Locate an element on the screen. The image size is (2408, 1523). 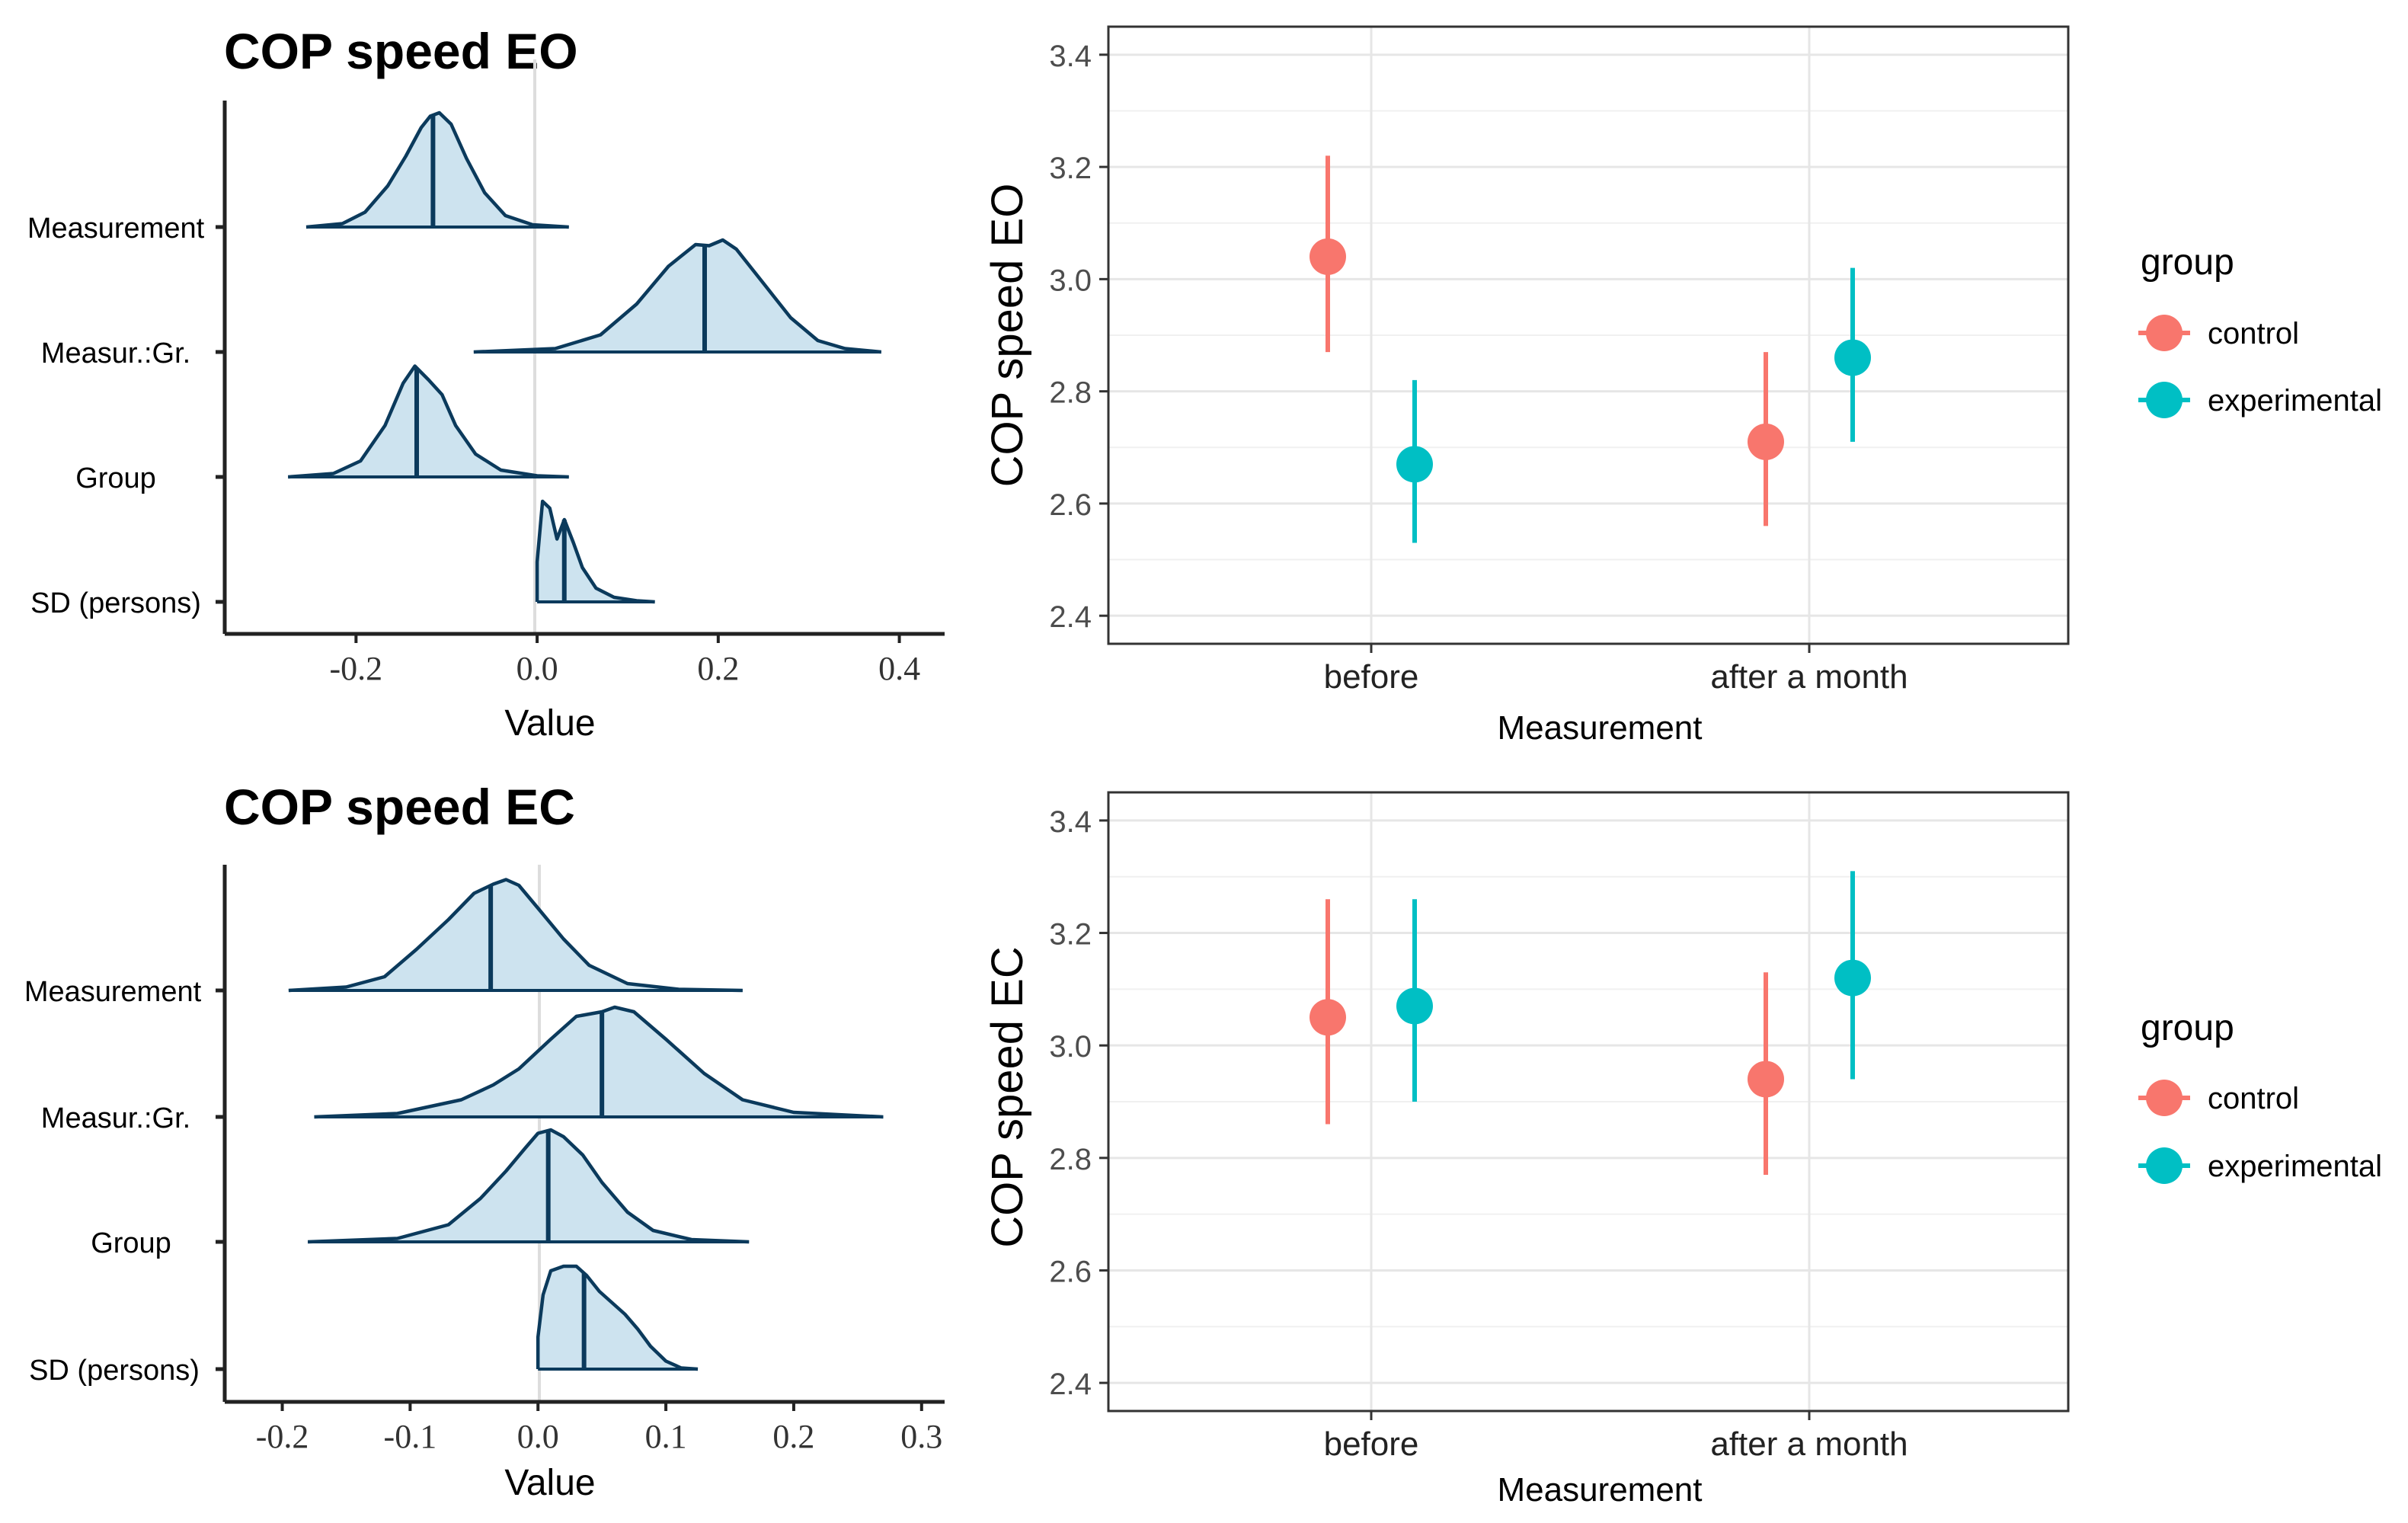
ec-legend-title: group is located at coordinates (2187, 1028).